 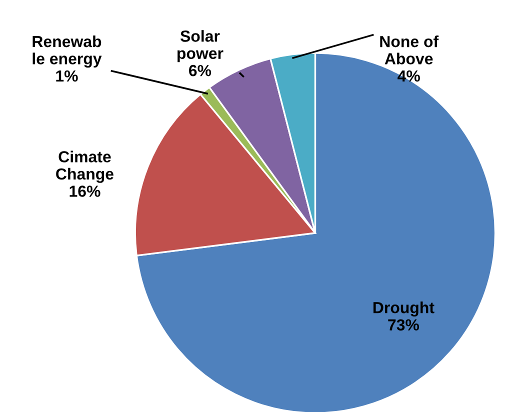 I want to click on slice-label: Drought, so click(x=403, y=309).